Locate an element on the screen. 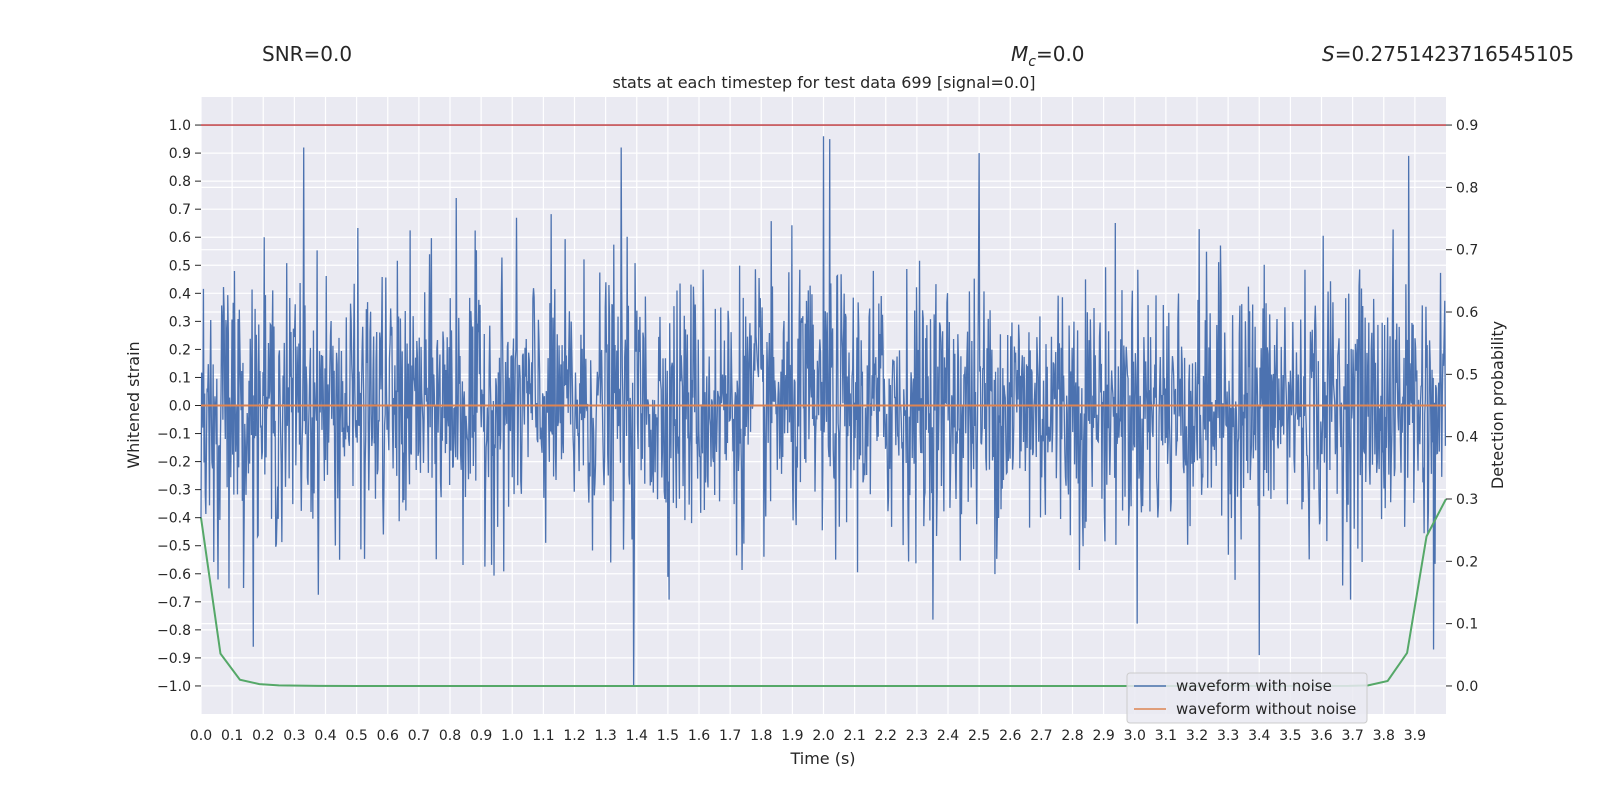  y-tick-label: 0.1 is located at coordinates (180, 378).